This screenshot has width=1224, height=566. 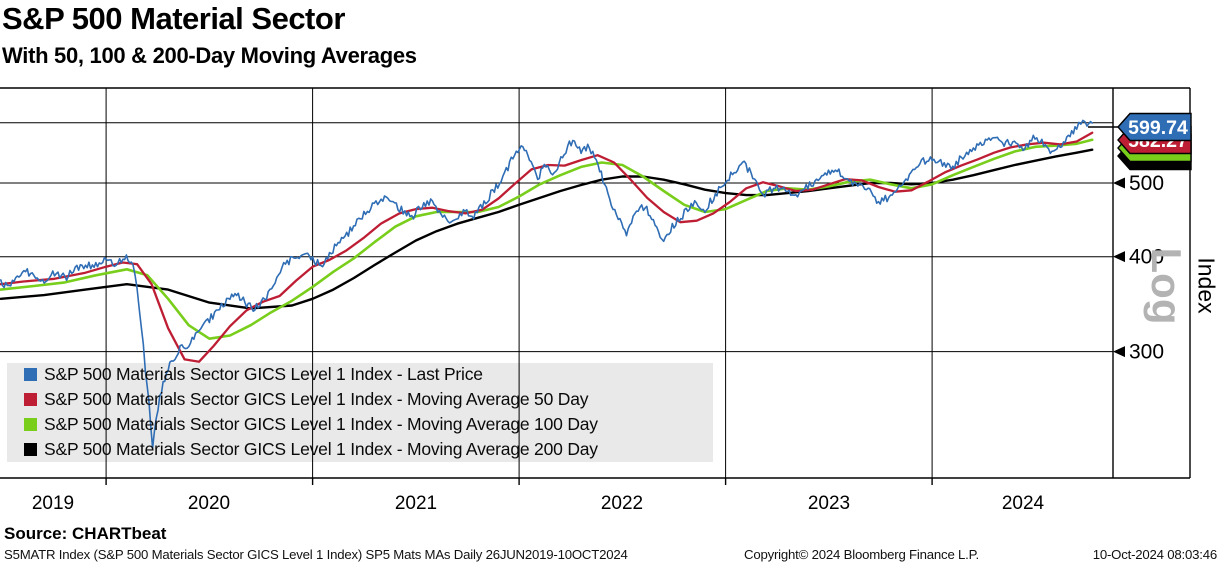 What do you see at coordinates (1166, 286) in the screenshot?
I see `log-scale-watermark: Log` at bounding box center [1166, 286].